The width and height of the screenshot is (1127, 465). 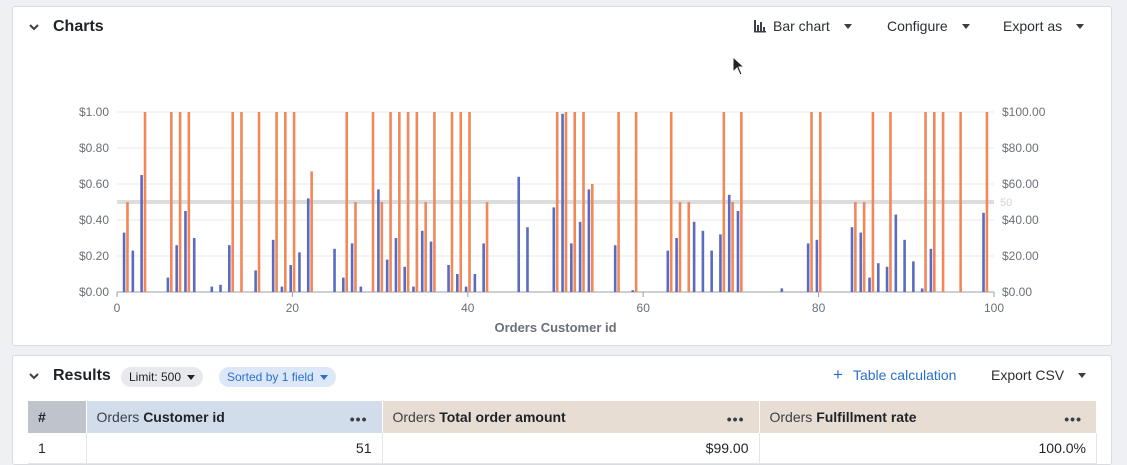 What do you see at coordinates (162, 377) in the screenshot?
I see `limit-chip: Limit: 500` at bounding box center [162, 377].